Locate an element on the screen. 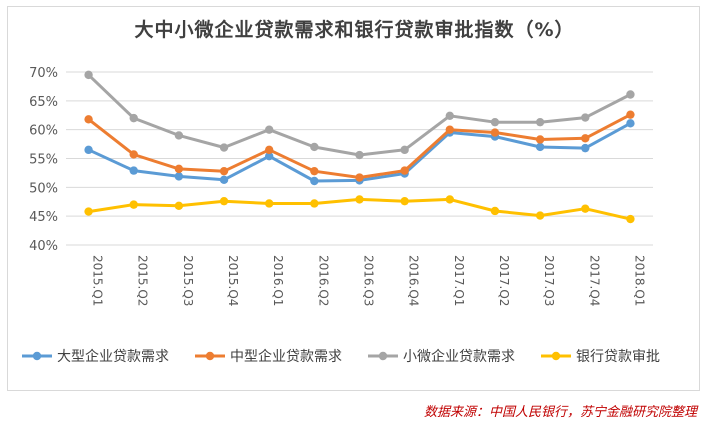 This screenshot has width=707, height=427. x-tick-label: 2015.Q2 is located at coordinates (143, 280).